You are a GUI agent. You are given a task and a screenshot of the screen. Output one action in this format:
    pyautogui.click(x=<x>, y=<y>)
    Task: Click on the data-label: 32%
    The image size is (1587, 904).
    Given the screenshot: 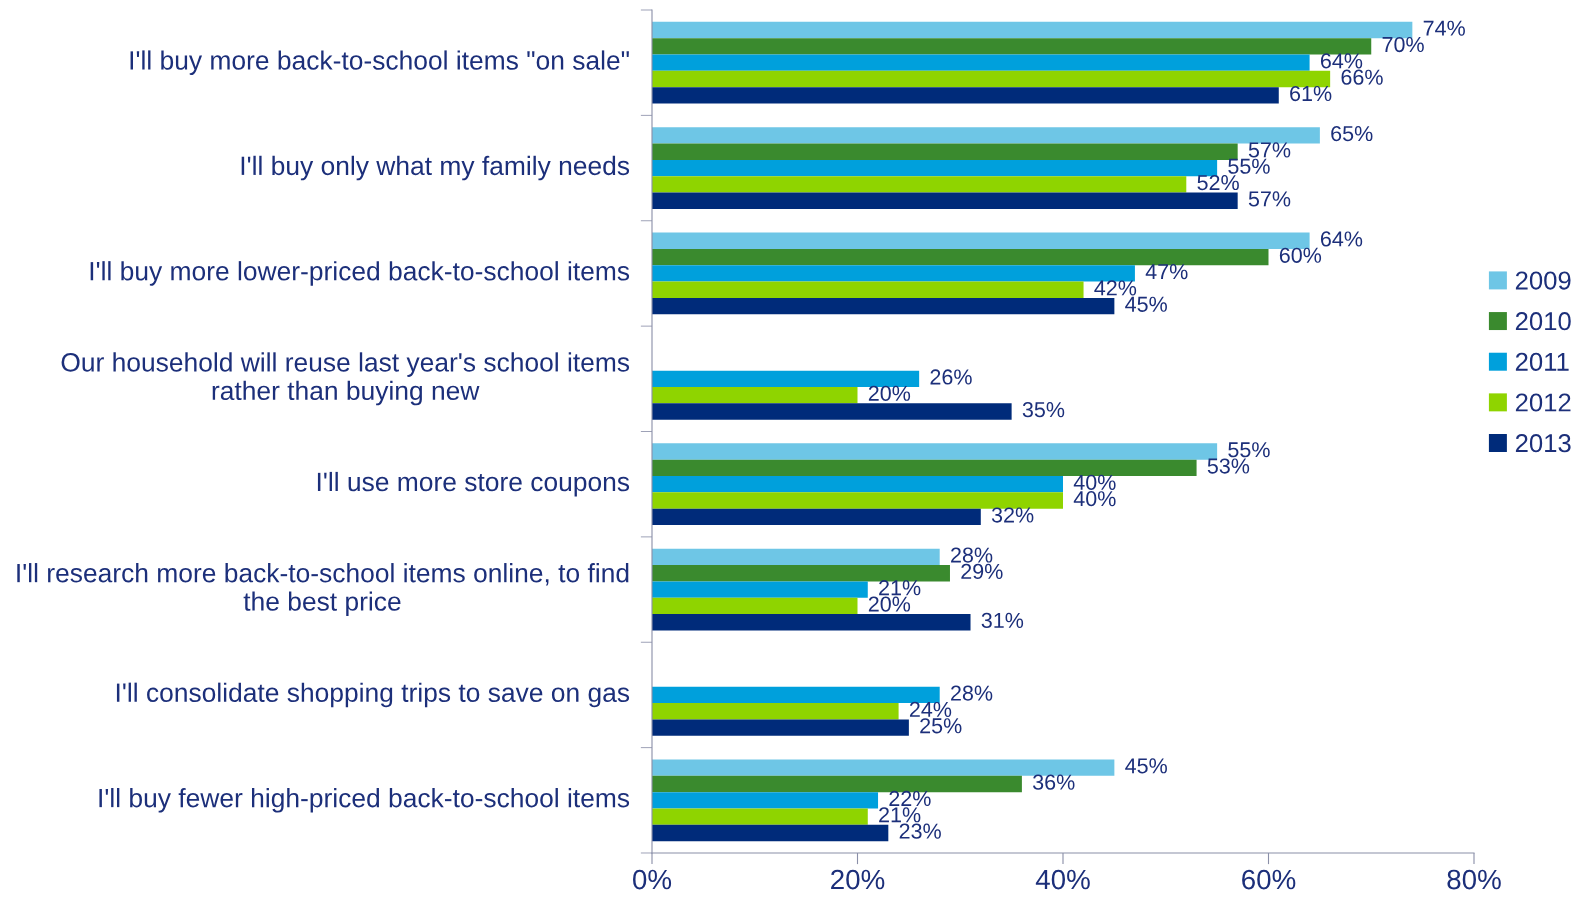 What is the action you would take?
    pyautogui.click(x=1012, y=515)
    